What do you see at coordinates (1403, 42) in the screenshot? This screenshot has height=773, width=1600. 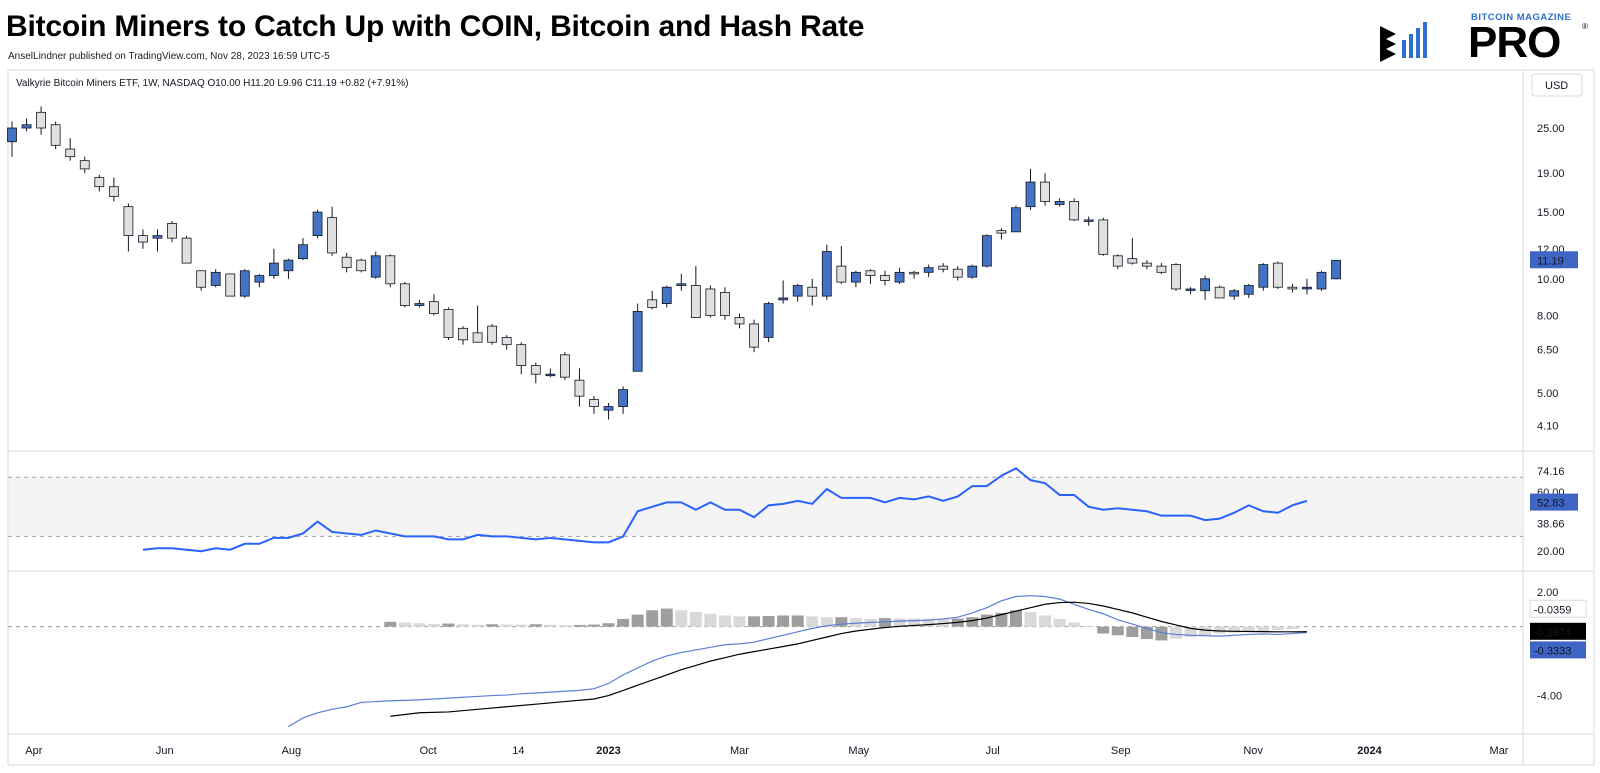 I see `logo-mark-icon` at bounding box center [1403, 42].